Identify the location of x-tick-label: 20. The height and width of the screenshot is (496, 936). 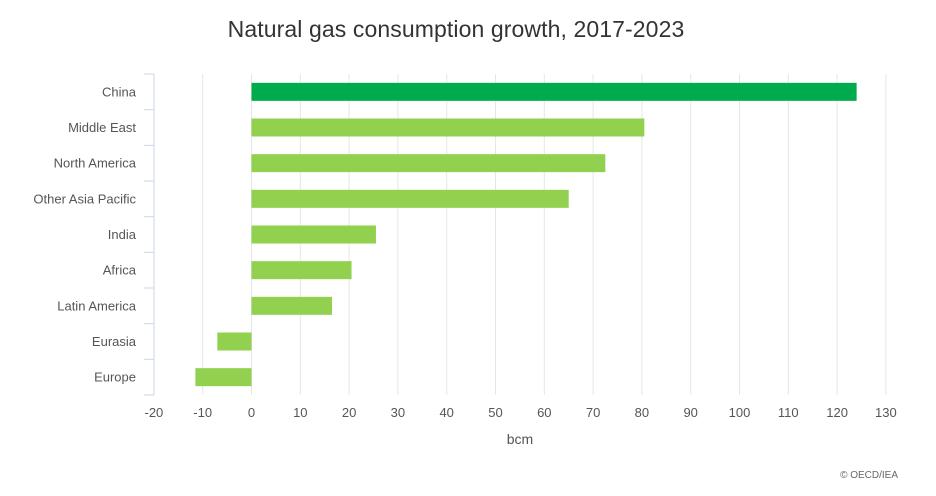
(349, 412).